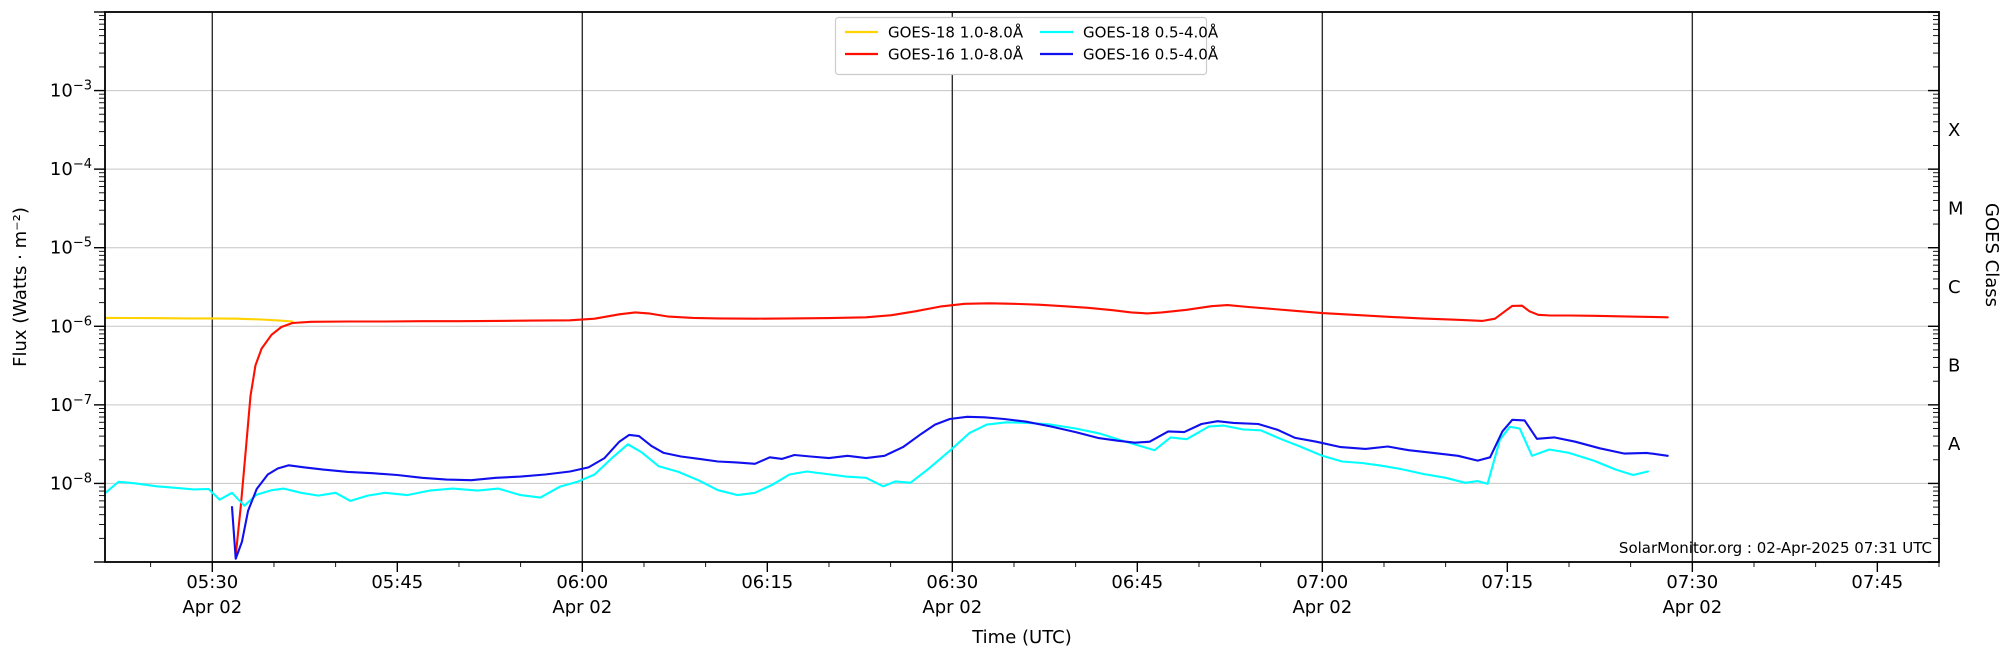 Image resolution: width=2000 pixels, height=654 pixels. What do you see at coordinates (1954, 444) in the screenshot?
I see `goes-class-label-A: A` at bounding box center [1954, 444].